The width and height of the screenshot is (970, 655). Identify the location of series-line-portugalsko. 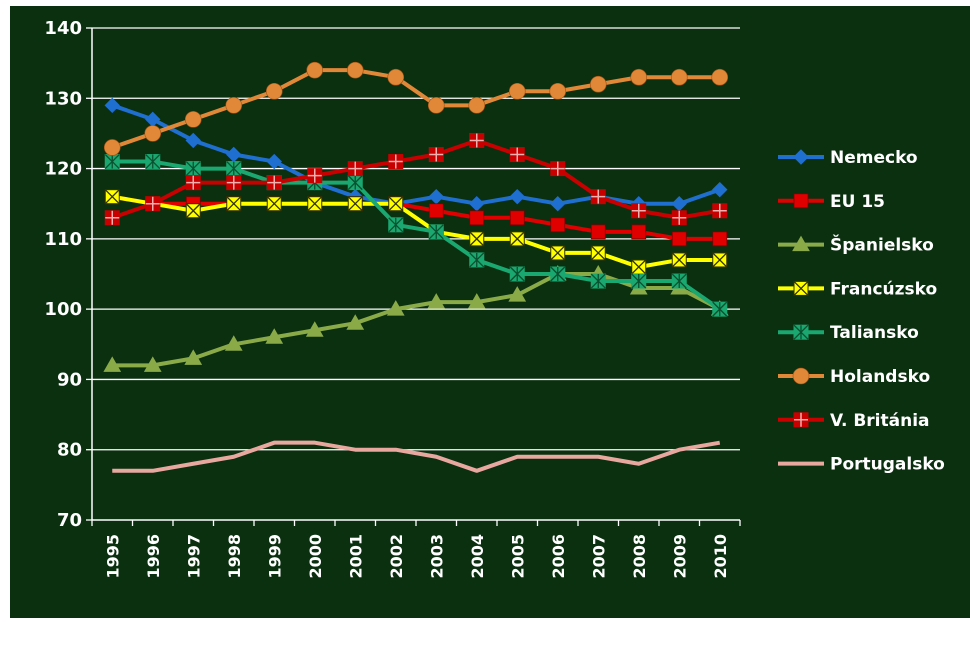
(416, 456).